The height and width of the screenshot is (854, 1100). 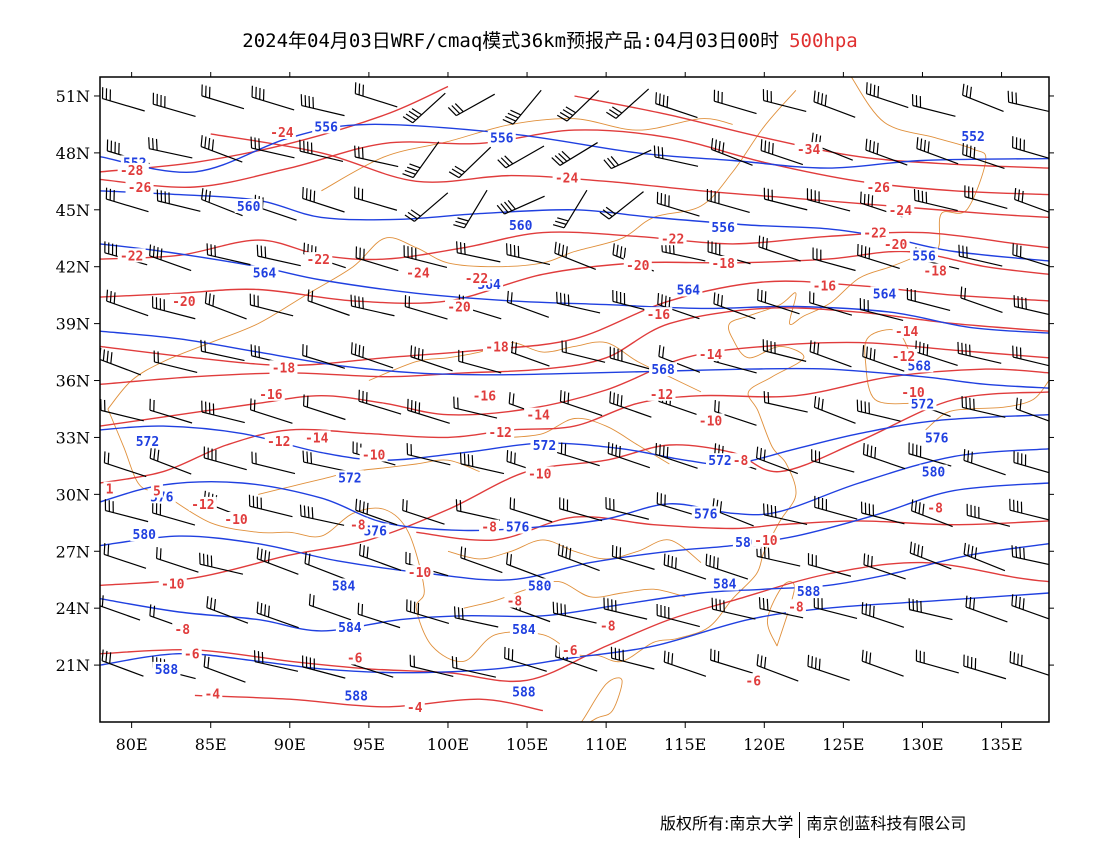 I want to click on temperature-label: -10, so click(x=173, y=585).